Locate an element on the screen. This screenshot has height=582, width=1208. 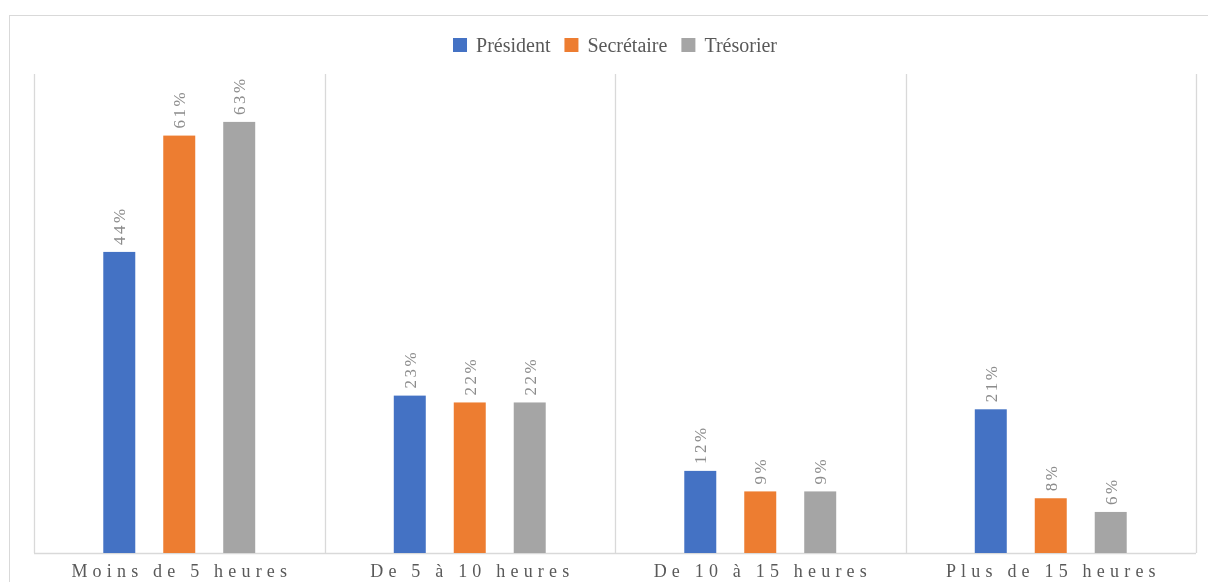
data-label: 12% is located at coordinates (701, 444).